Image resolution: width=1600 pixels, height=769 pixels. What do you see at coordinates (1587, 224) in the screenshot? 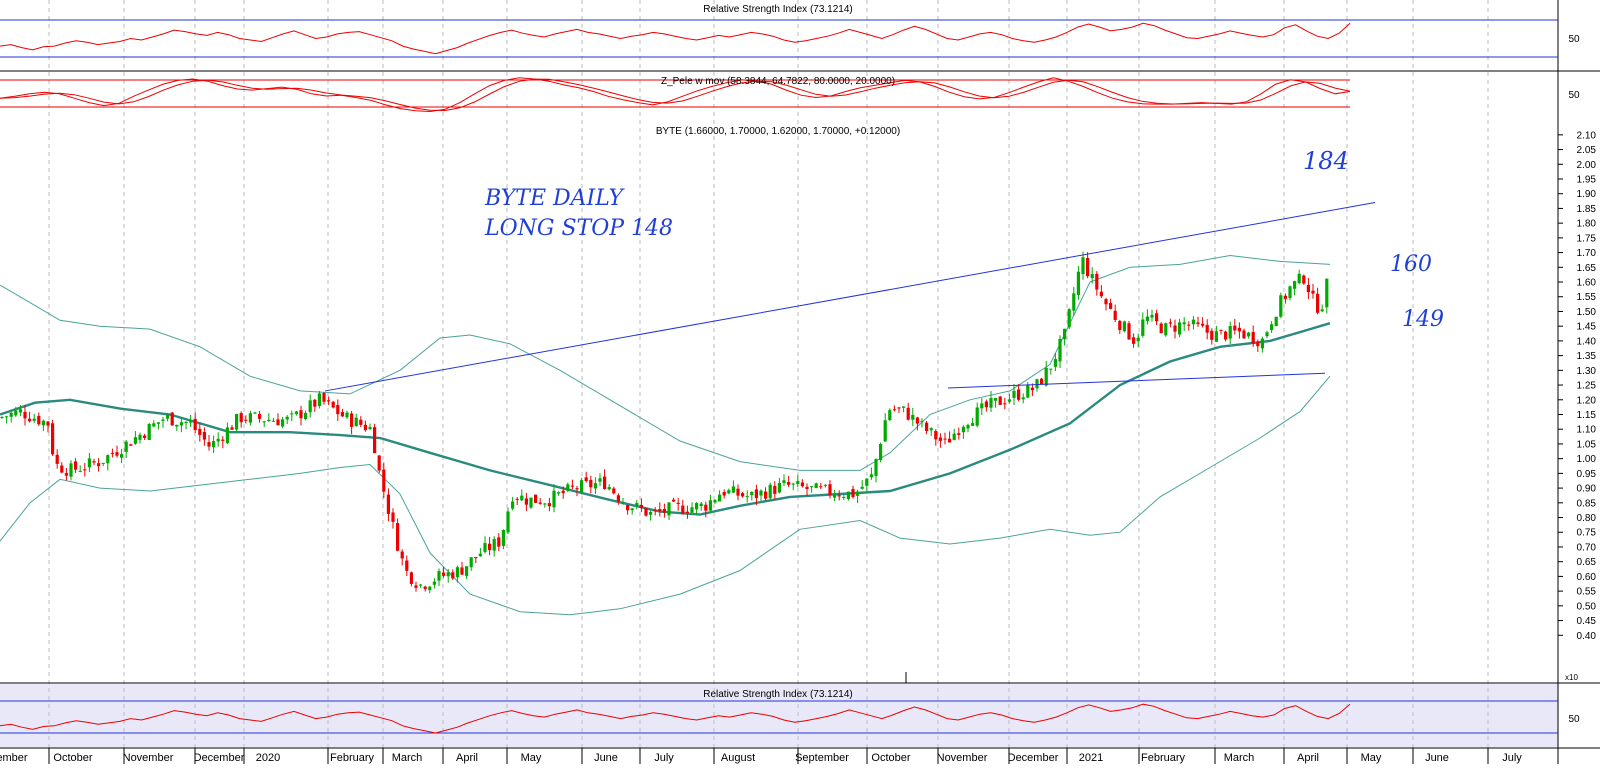
I see `y-tick-label: 1.80` at bounding box center [1587, 224].